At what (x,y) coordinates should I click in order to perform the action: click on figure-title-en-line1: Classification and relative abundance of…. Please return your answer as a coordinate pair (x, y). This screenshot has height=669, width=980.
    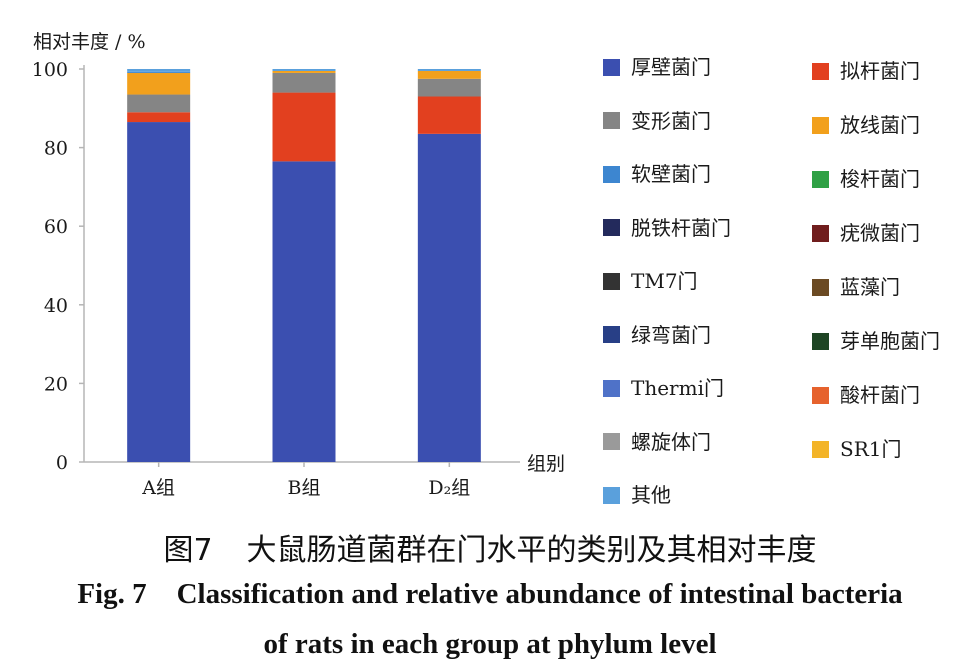
    Looking at the image, I should click on (539, 594).